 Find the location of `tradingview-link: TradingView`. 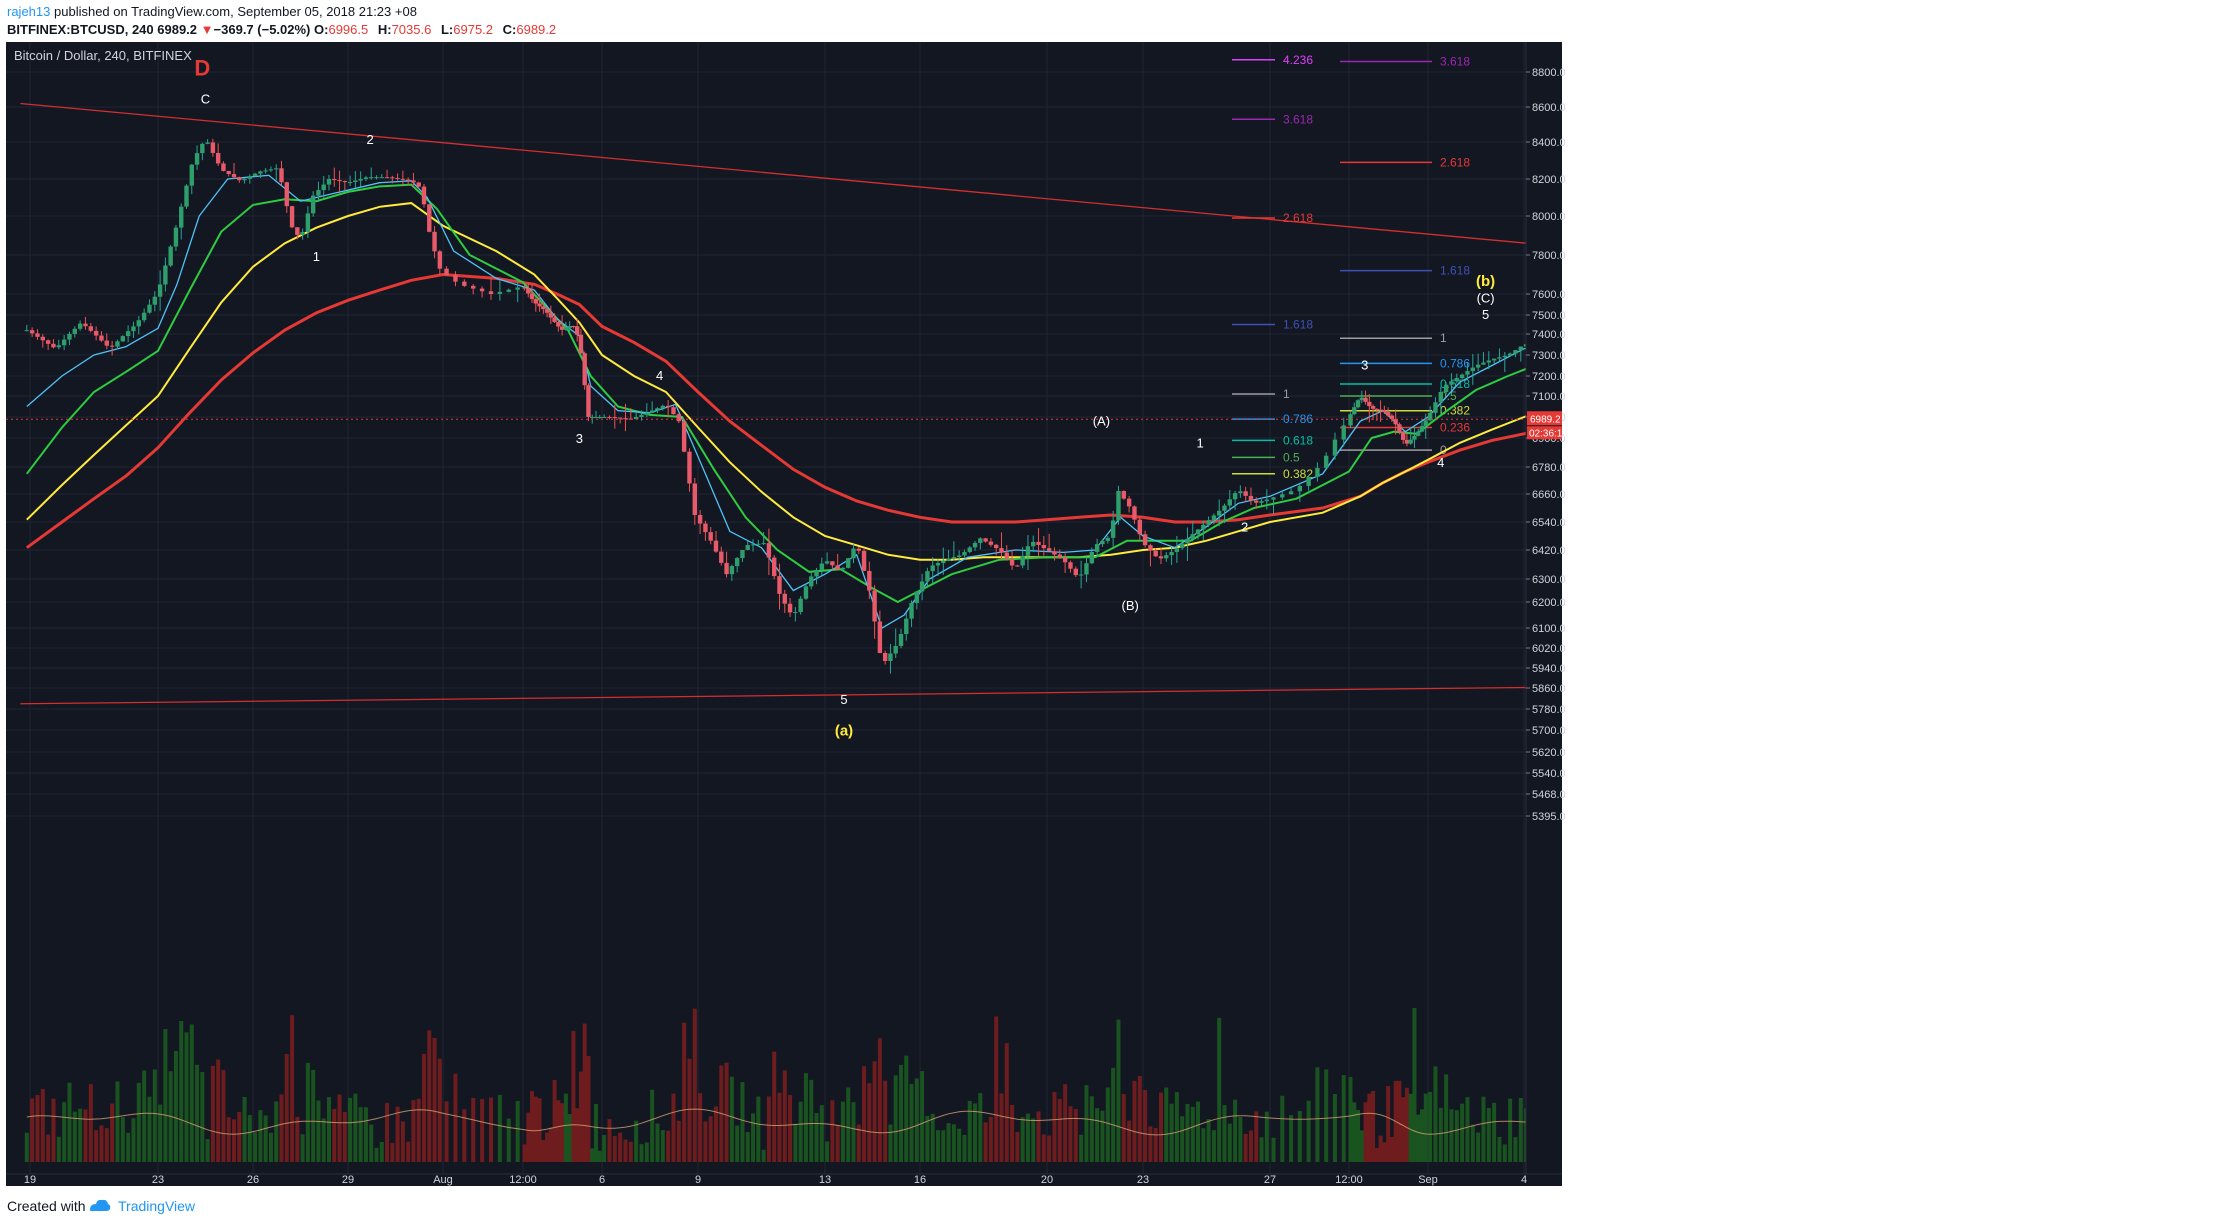

tradingview-link: TradingView is located at coordinates (157, 1206).